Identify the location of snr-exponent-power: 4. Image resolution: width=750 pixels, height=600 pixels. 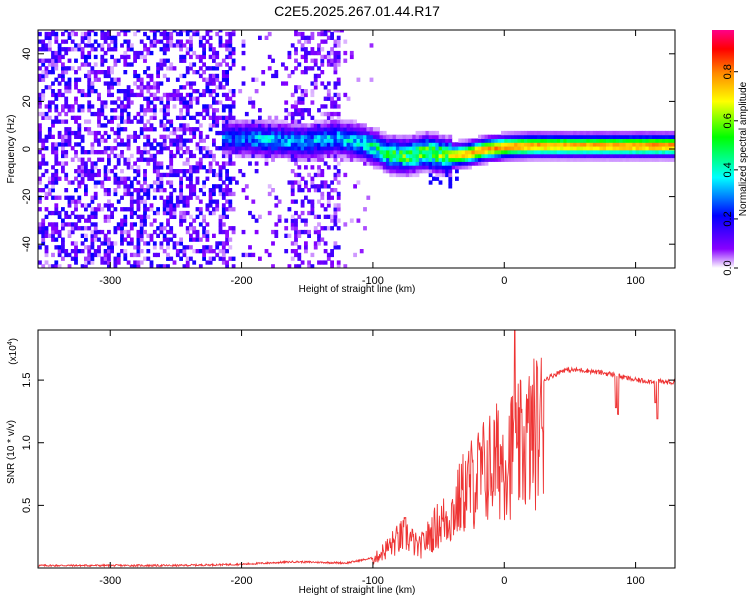
(10, 343).